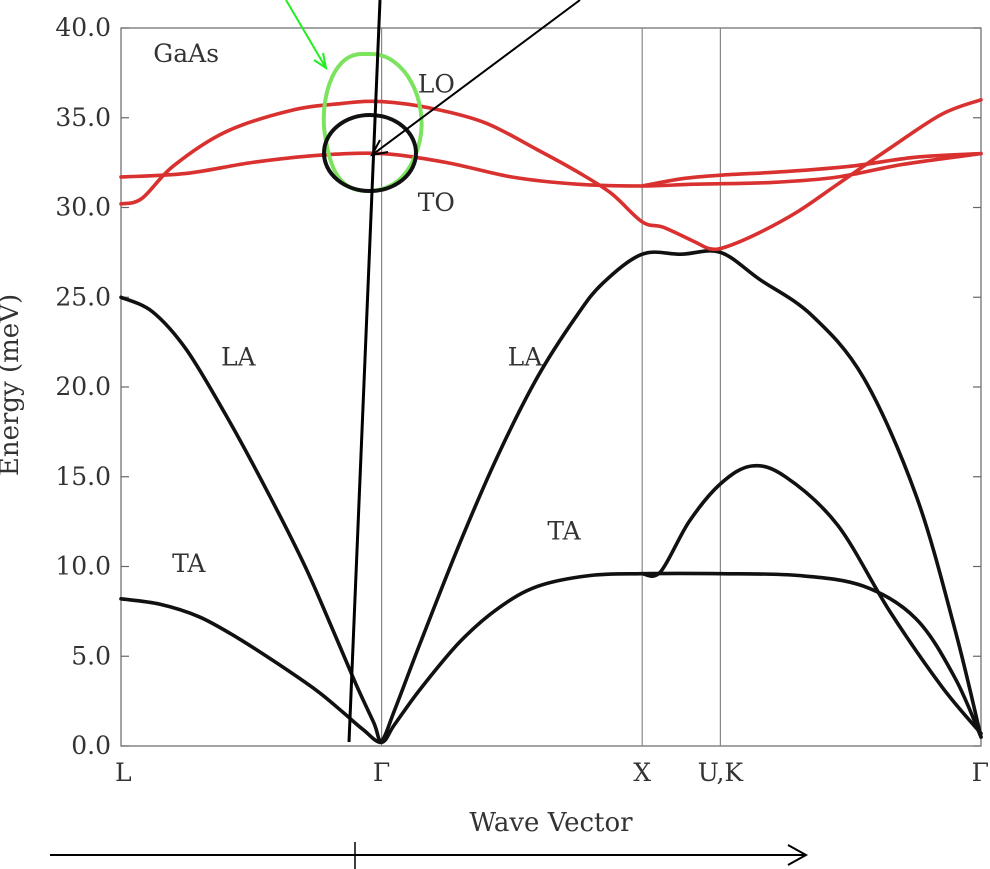  Describe the element at coordinates (811, 599) in the screenshot. I see `curve-ta2` at that location.